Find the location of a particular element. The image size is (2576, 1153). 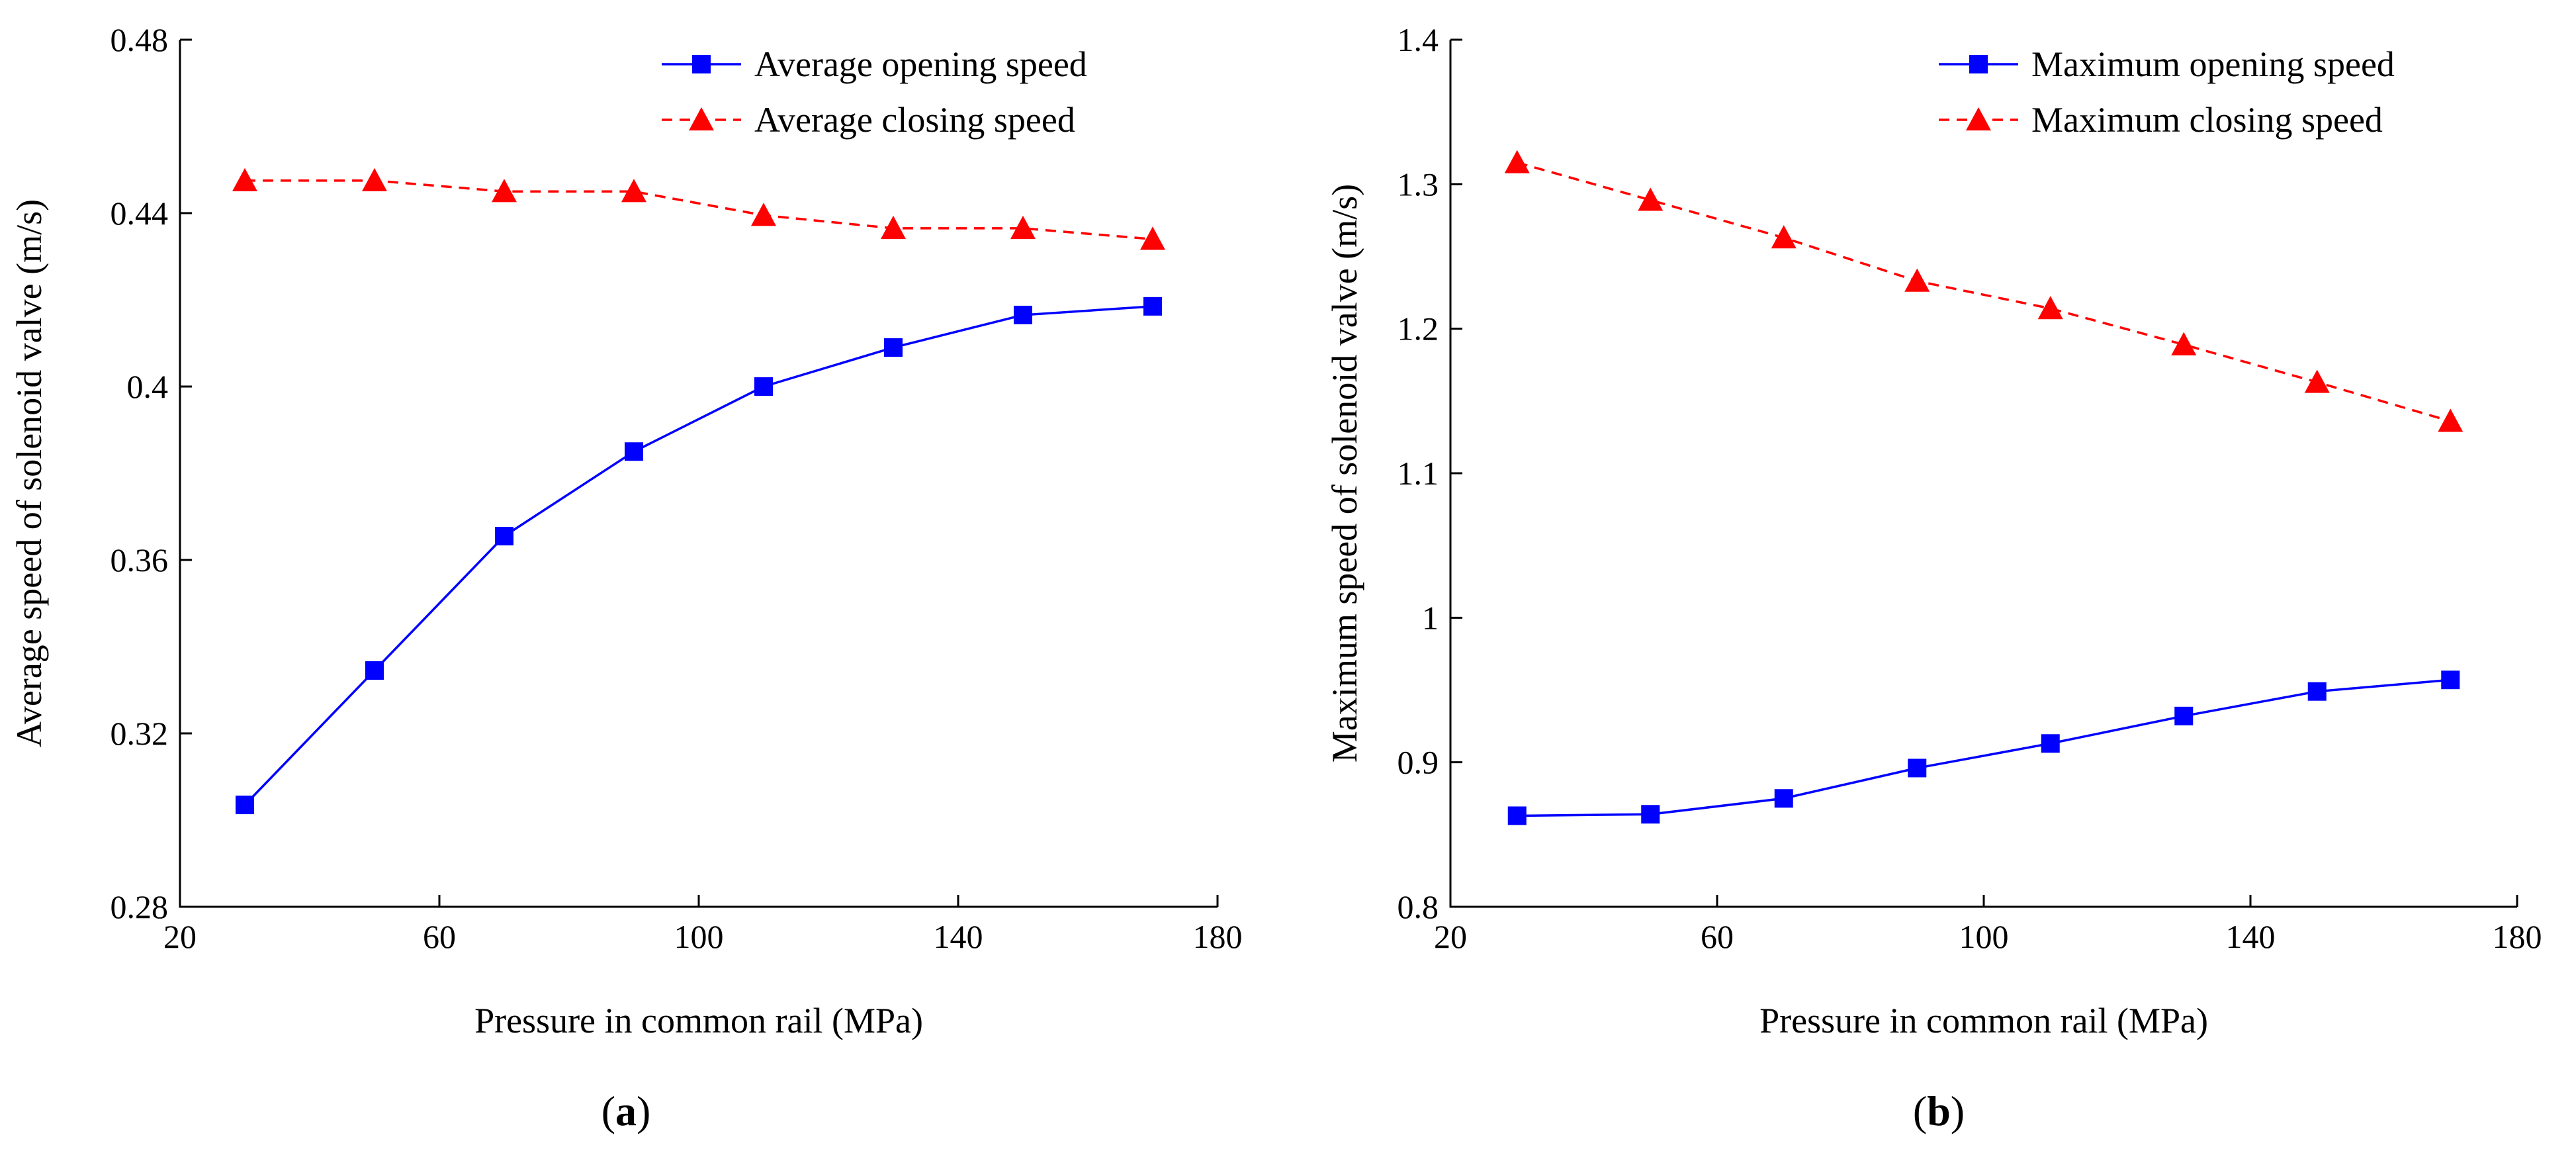

chart-b-legend-label-2: Maximum closing speed is located at coordinates (2207, 120).